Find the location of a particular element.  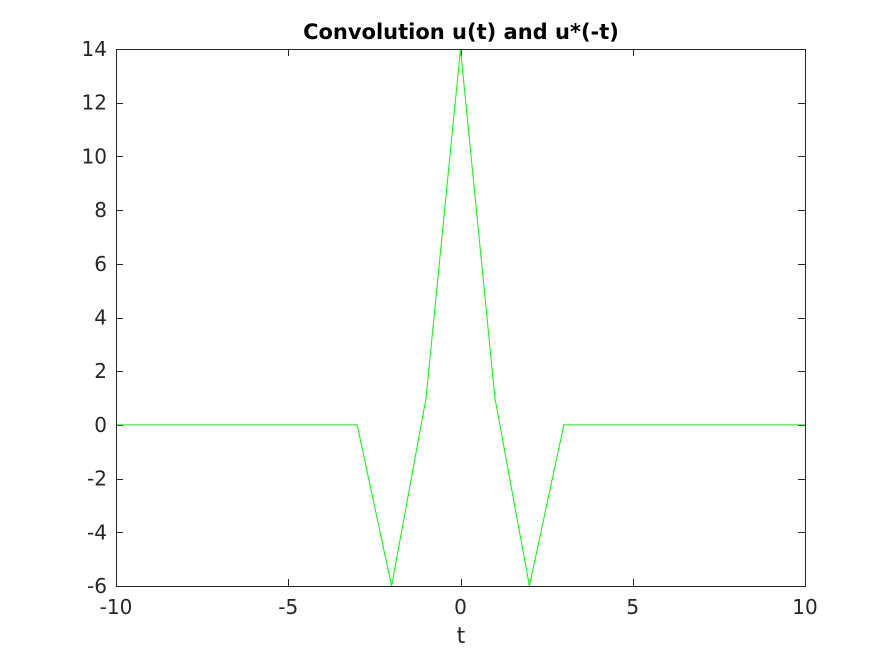

y-tick-label: 14 is located at coordinates (94, 49).